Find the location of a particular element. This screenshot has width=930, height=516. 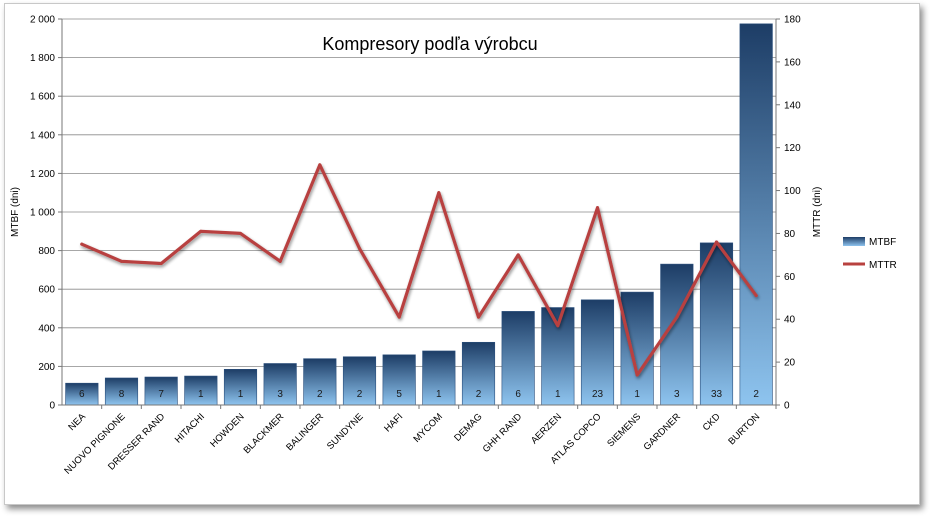

x-tick-label: BALINGER is located at coordinates (305, 432).